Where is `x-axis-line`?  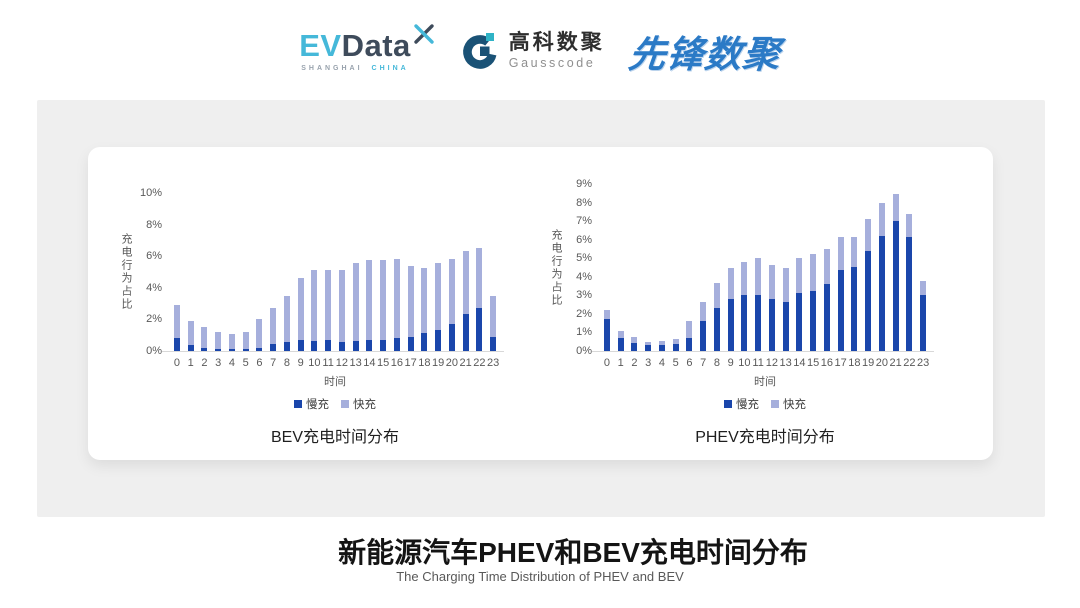
x-axis-line is located at coordinates (333, 351).